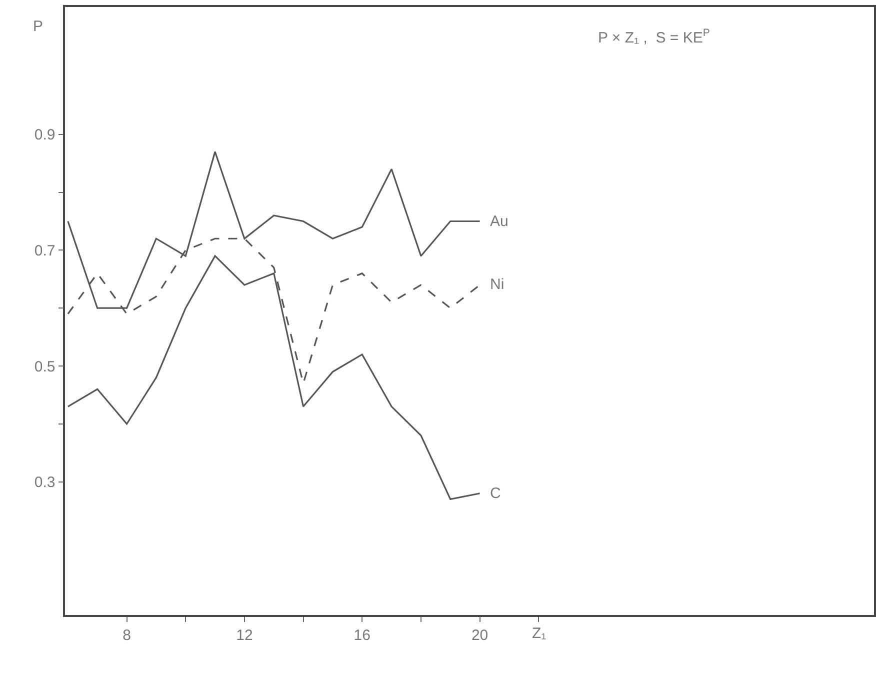  Describe the element at coordinates (45, 251) in the screenshot. I see `y-tick-label: 0.7` at that location.